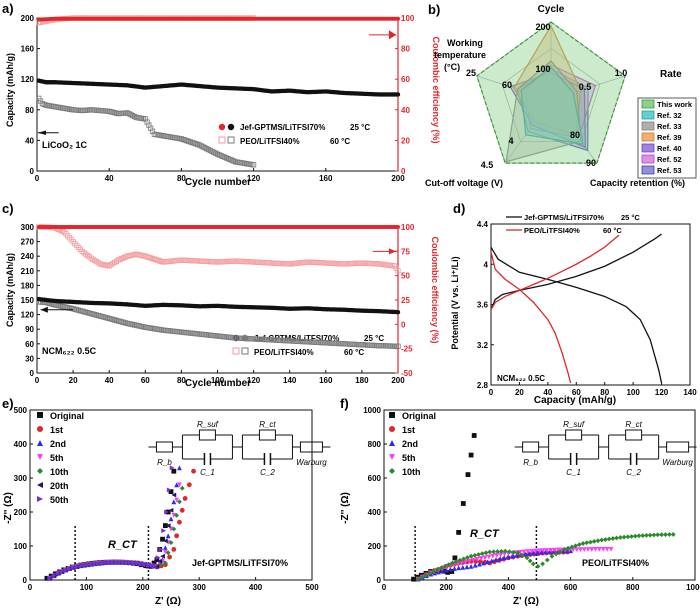 The image size is (700, 609). What do you see at coordinates (231, 140) in the screenshot?
I see `legend-a-peo-marker2` at bounding box center [231, 140].